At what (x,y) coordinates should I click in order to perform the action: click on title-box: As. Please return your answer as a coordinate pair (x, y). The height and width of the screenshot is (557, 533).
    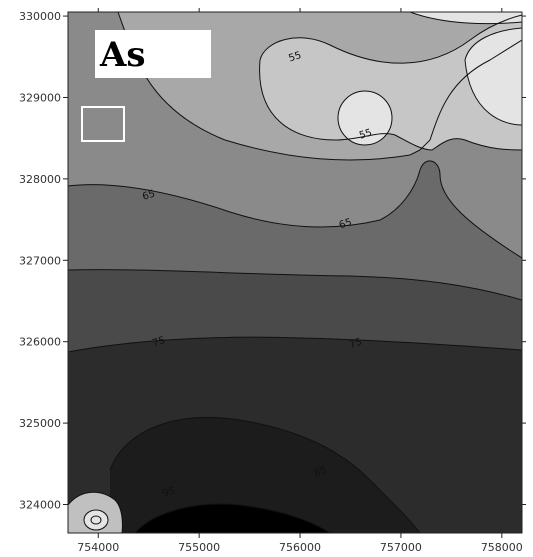
    Looking at the image, I should click on (153, 54).